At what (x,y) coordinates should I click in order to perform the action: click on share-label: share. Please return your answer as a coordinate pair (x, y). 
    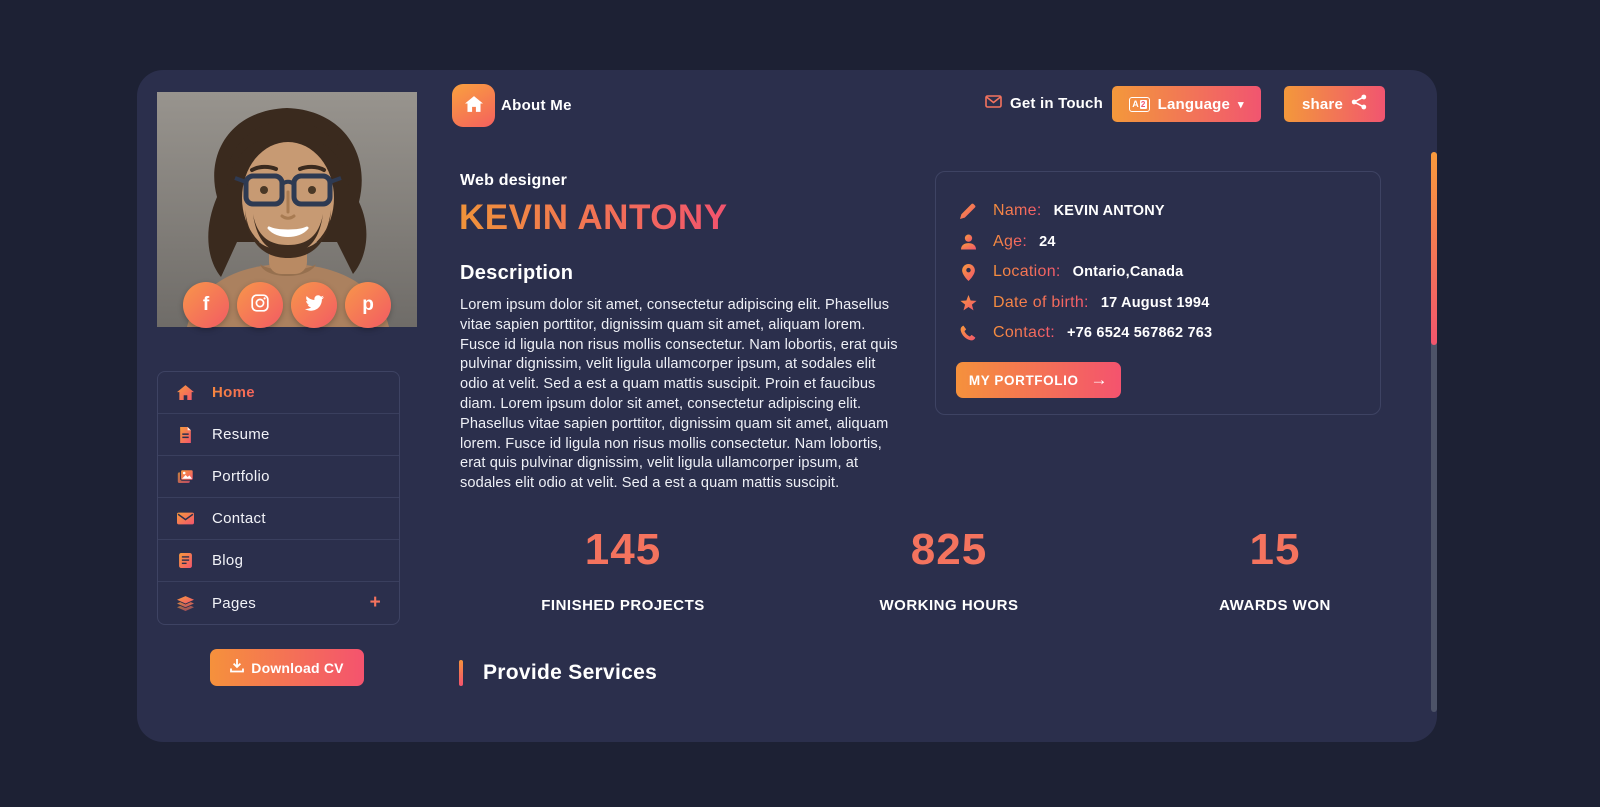
    Looking at the image, I should click on (1322, 104).